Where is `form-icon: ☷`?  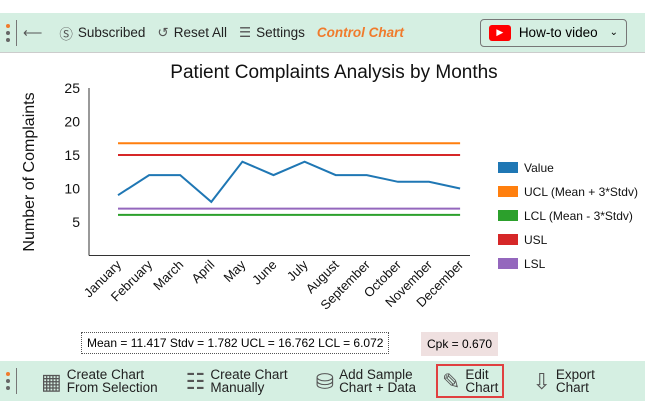
form-icon: ☷ is located at coordinates (195, 381).